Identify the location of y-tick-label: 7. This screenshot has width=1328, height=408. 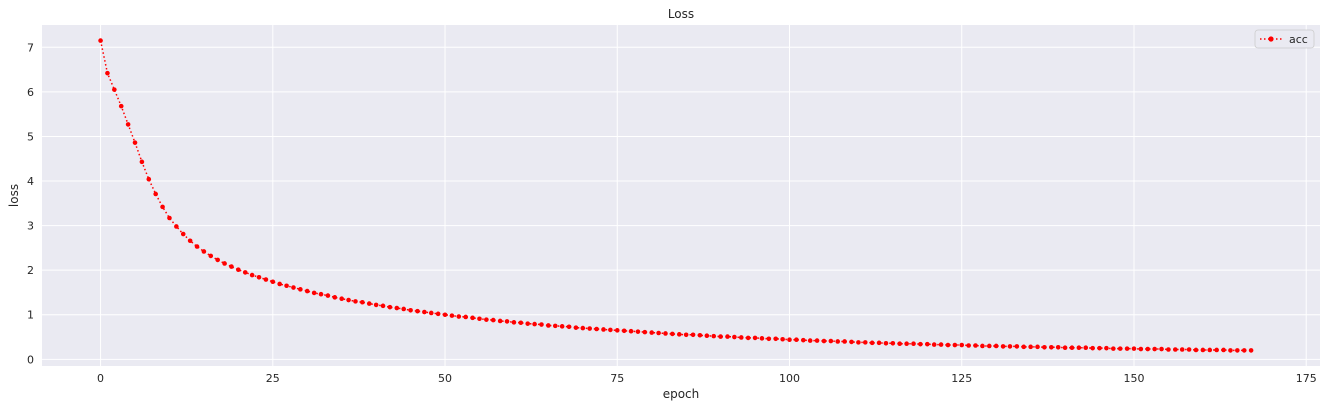
(30, 47).